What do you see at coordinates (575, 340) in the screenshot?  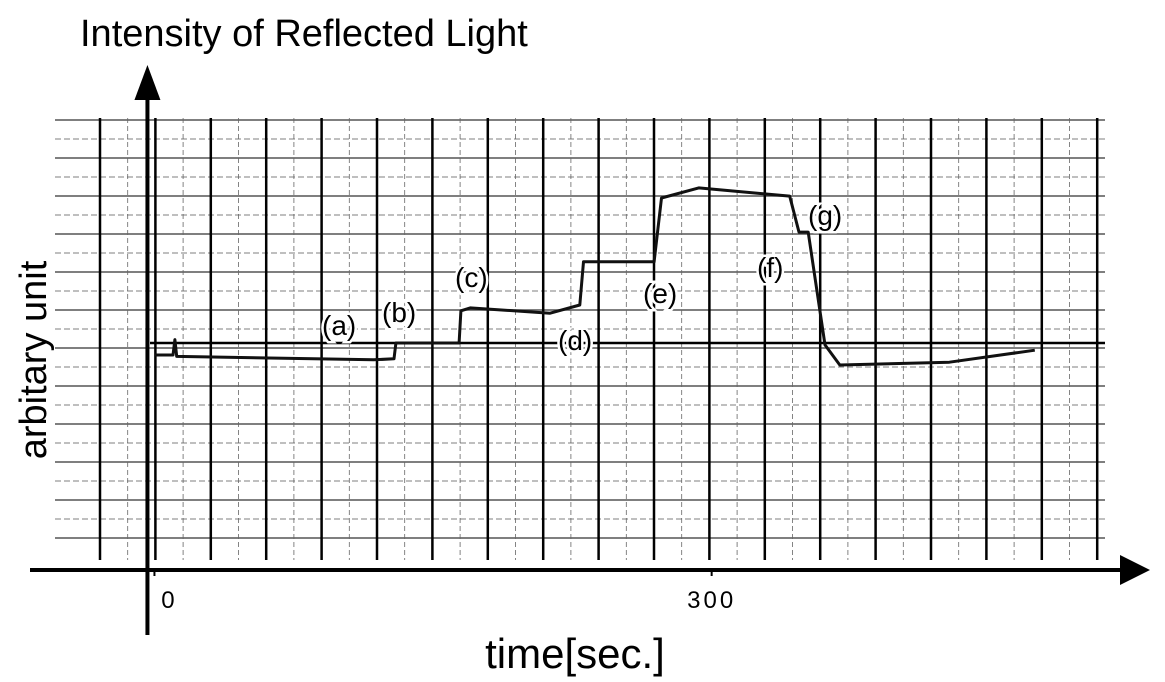 I see `annotation: (d)` at bounding box center [575, 340].